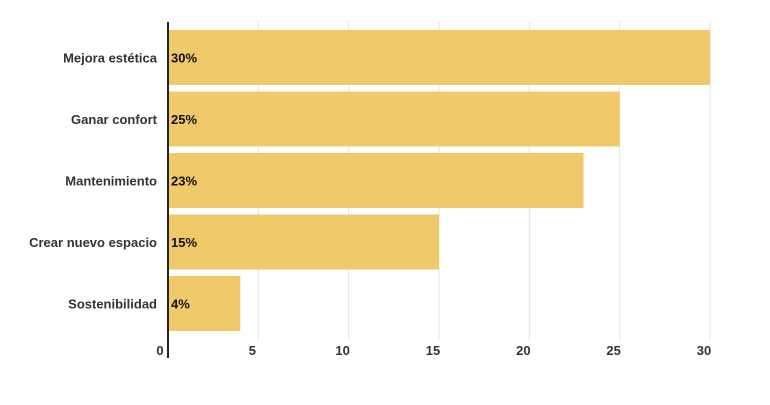  What do you see at coordinates (159, 350) in the screenshot?
I see `x-tick-label-0: 0` at bounding box center [159, 350].